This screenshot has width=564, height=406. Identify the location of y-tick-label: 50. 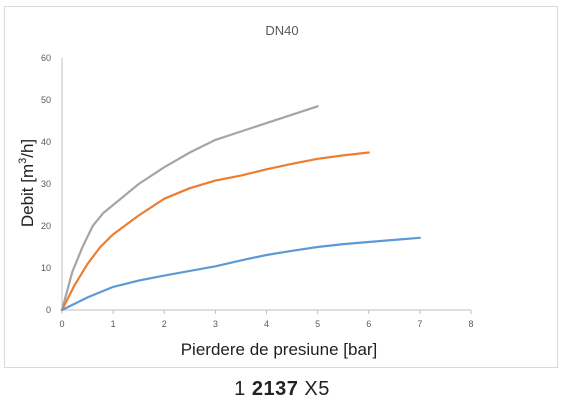
(46, 100).